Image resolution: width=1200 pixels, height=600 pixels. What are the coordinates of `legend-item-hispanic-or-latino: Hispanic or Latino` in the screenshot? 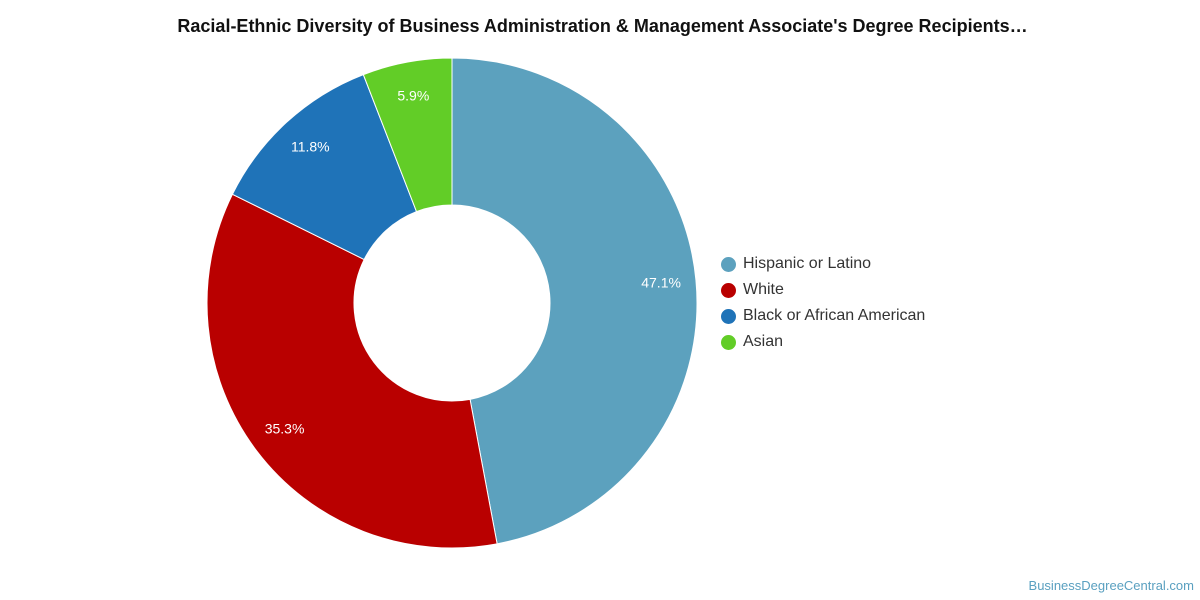 It's located at (823, 264).